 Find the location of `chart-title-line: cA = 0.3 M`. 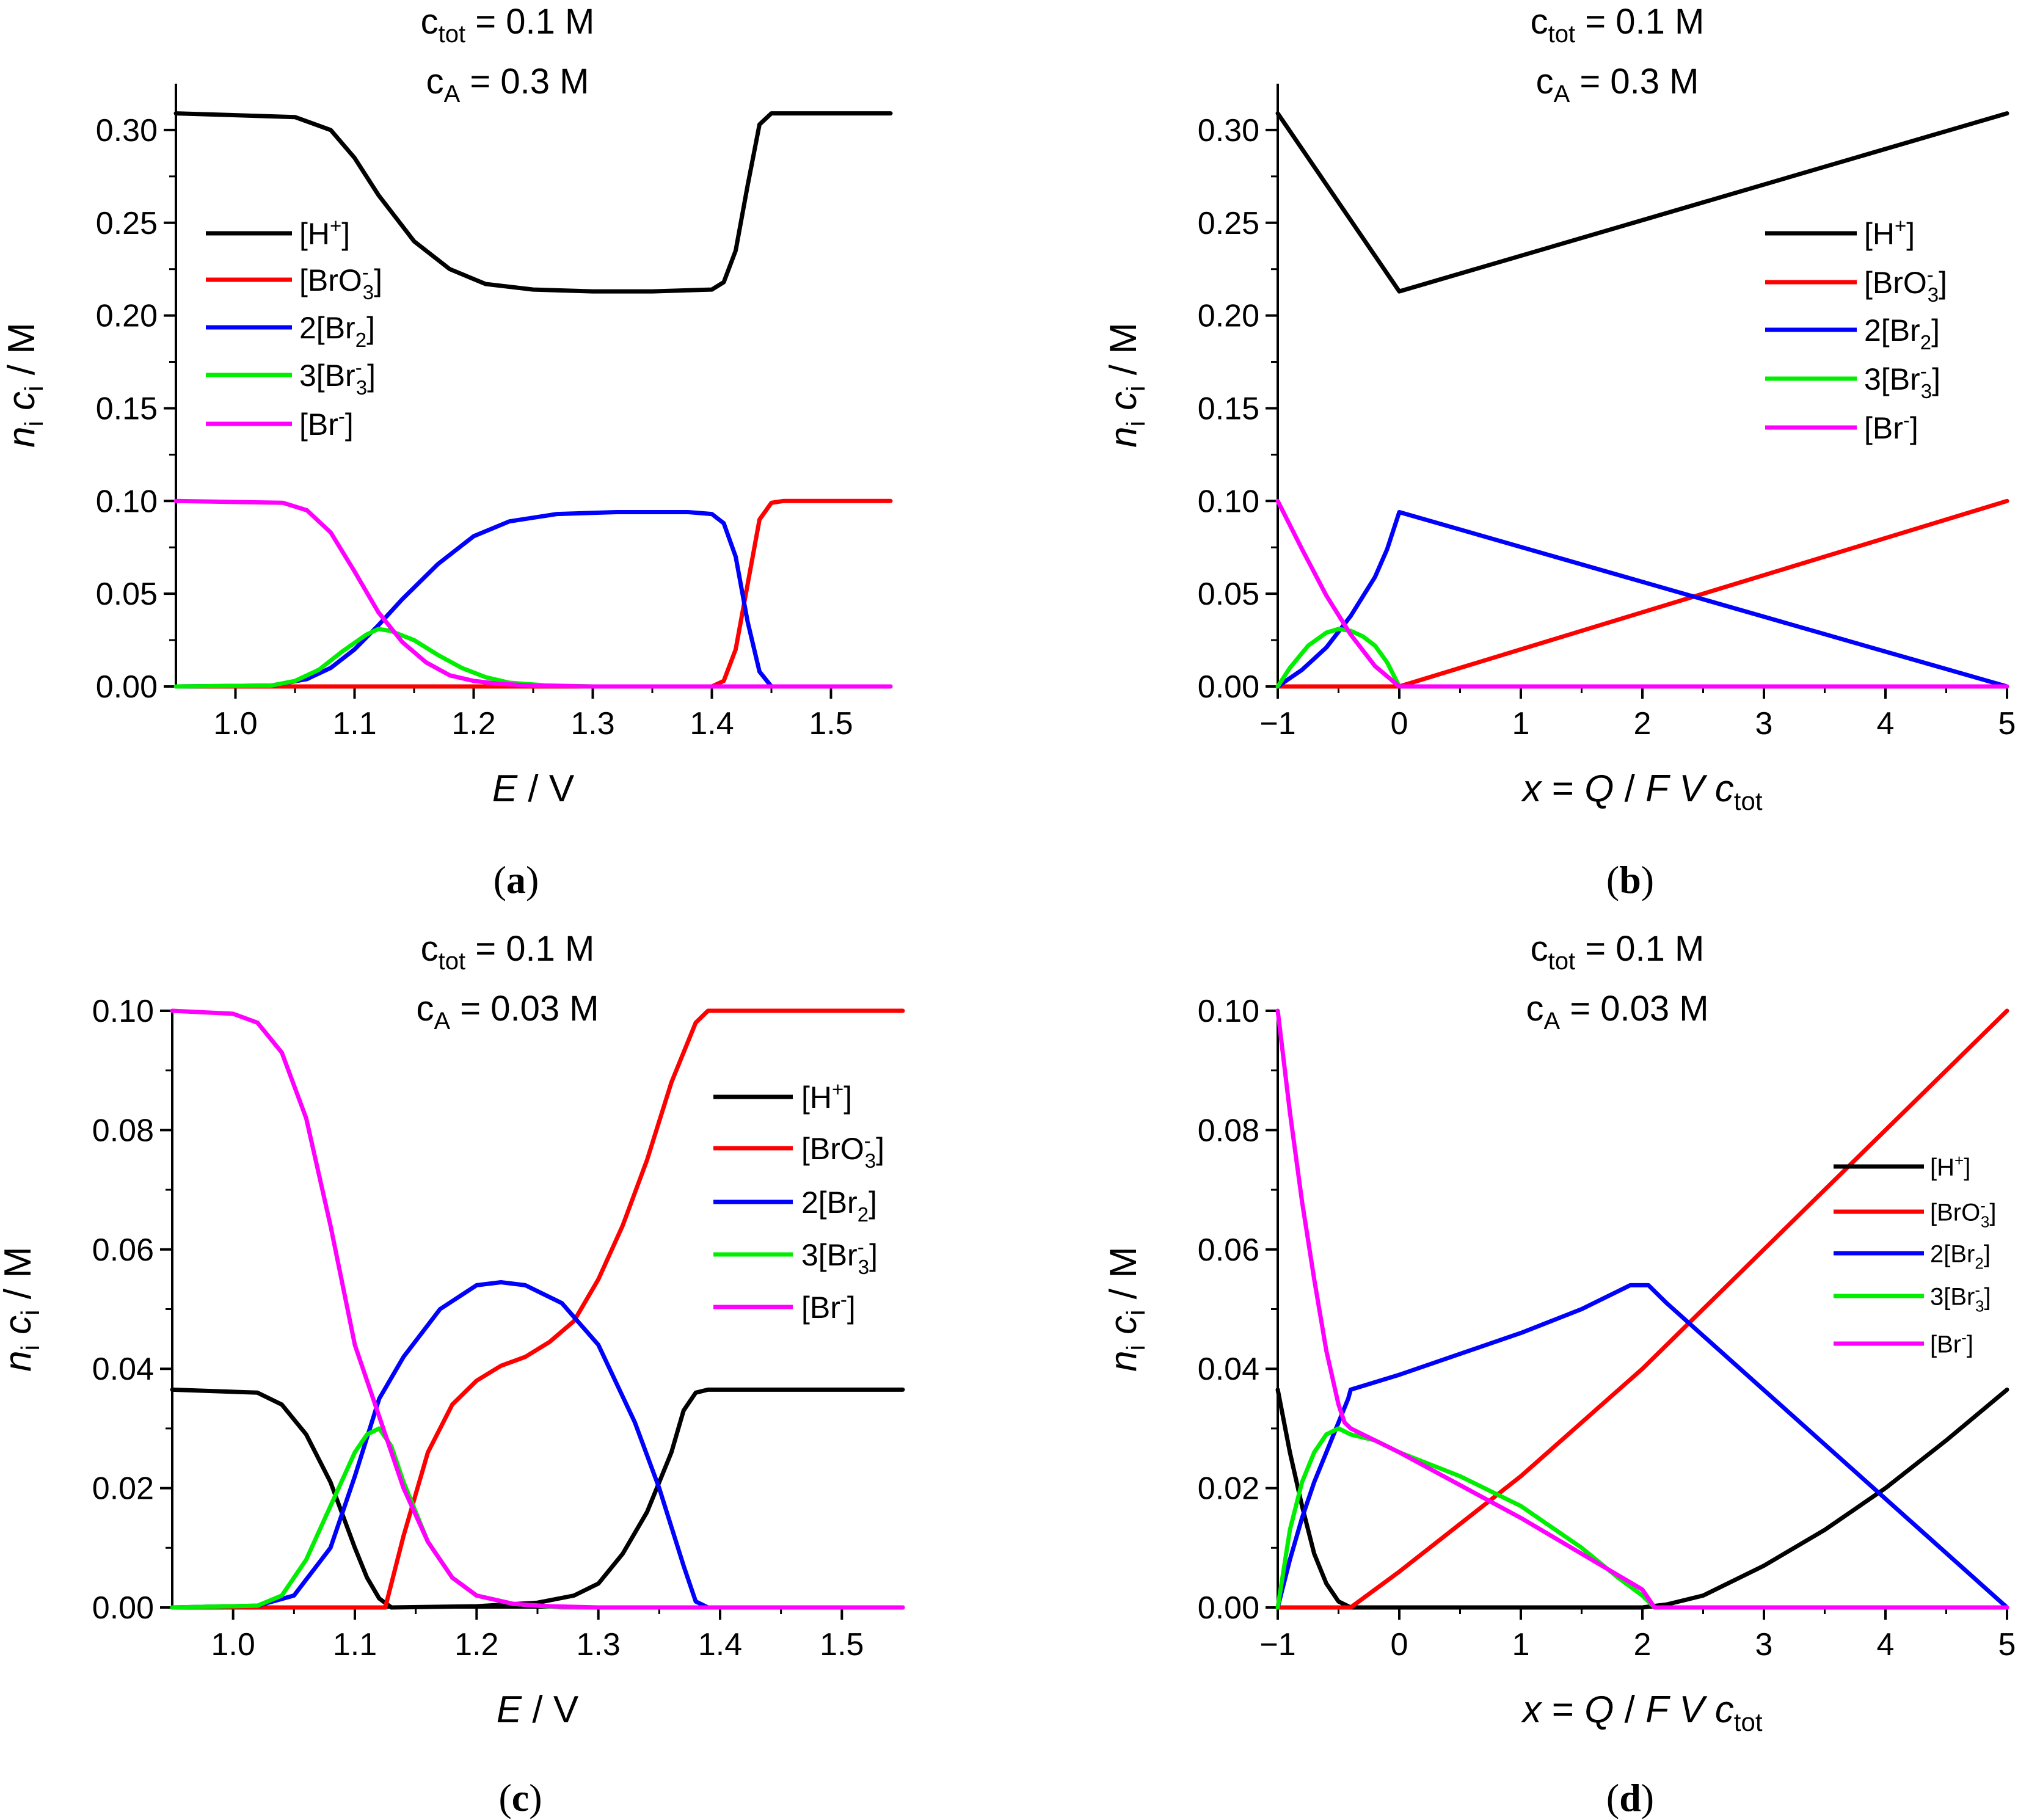

chart-title-line: cA = 0.3 M is located at coordinates (1617, 84).